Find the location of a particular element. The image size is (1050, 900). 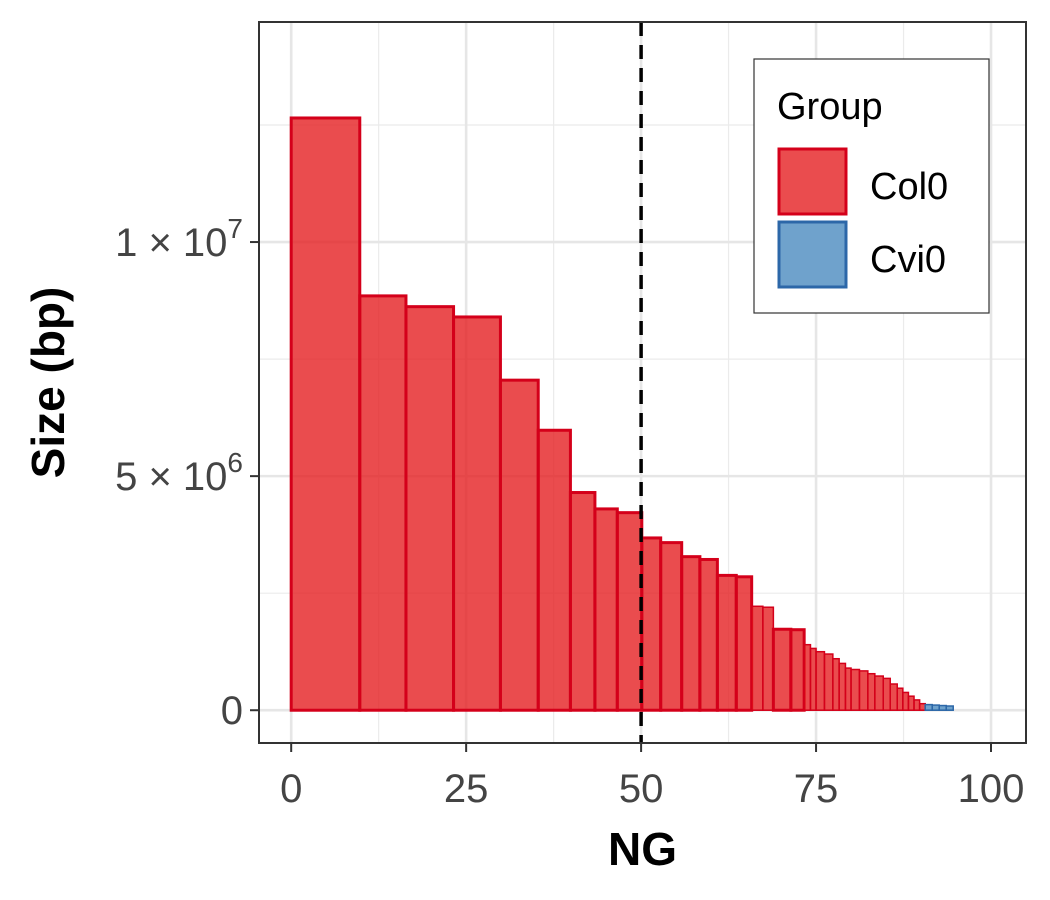

x-axis-title: NG is located at coordinates (642, 849).